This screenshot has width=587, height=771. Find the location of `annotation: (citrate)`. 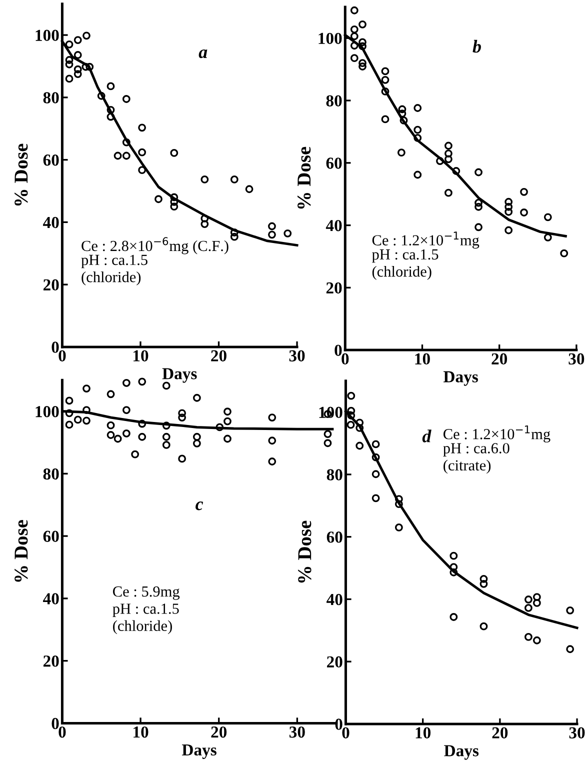

annotation: (citrate) is located at coordinates (467, 467).